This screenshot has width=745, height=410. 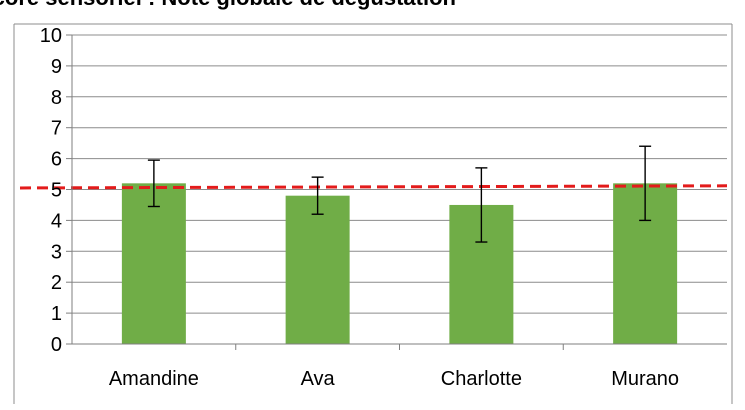 I want to click on y-tick-label: 4, so click(x=56, y=221).